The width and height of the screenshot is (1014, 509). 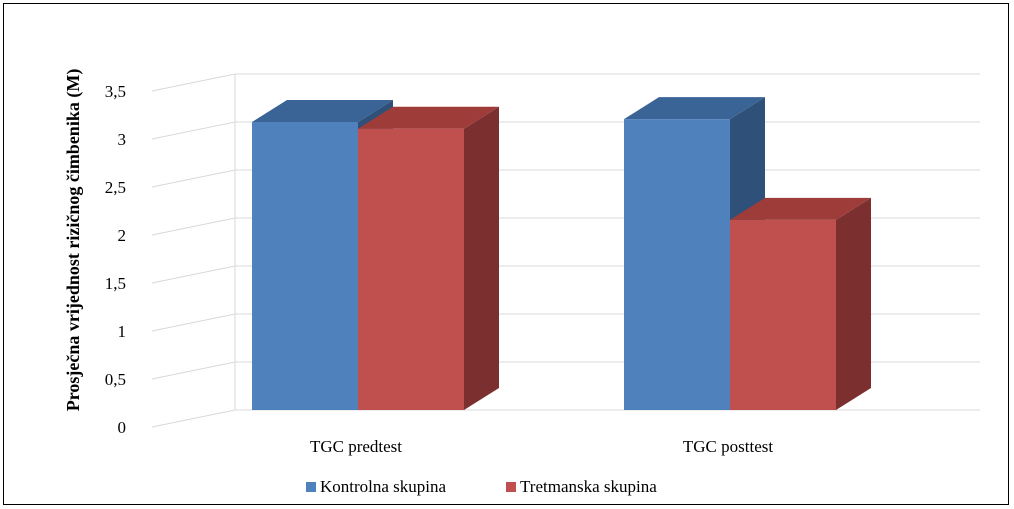 I want to click on y-tick-label: 3, so click(x=122, y=139).